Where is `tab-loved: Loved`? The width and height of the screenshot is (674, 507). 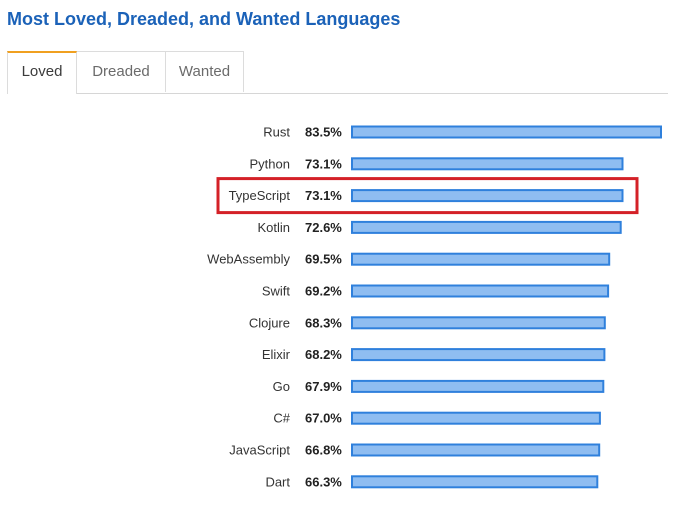
tab-loved: Loved is located at coordinates (42, 72).